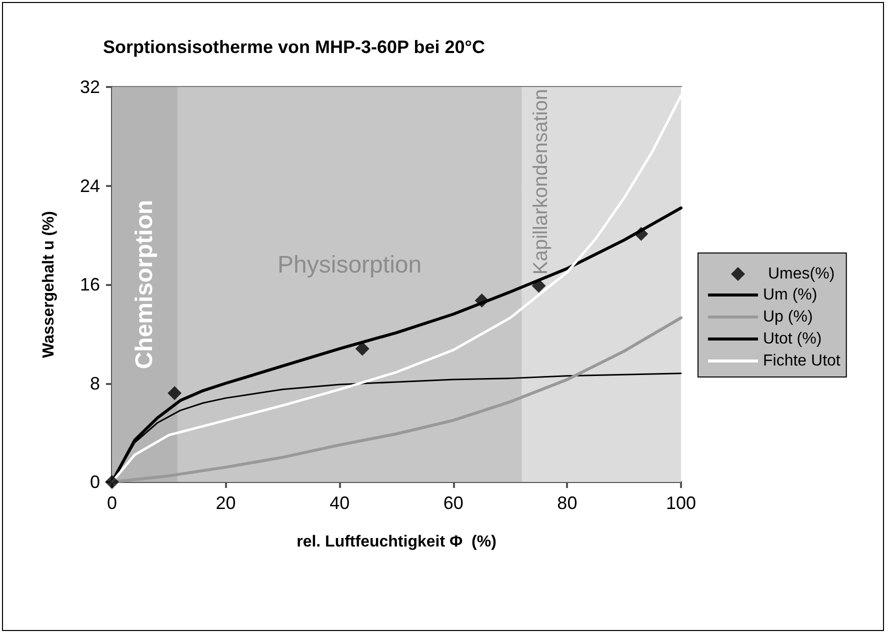 The image size is (888, 635). I want to click on x-tick-label: 80, so click(567, 503).